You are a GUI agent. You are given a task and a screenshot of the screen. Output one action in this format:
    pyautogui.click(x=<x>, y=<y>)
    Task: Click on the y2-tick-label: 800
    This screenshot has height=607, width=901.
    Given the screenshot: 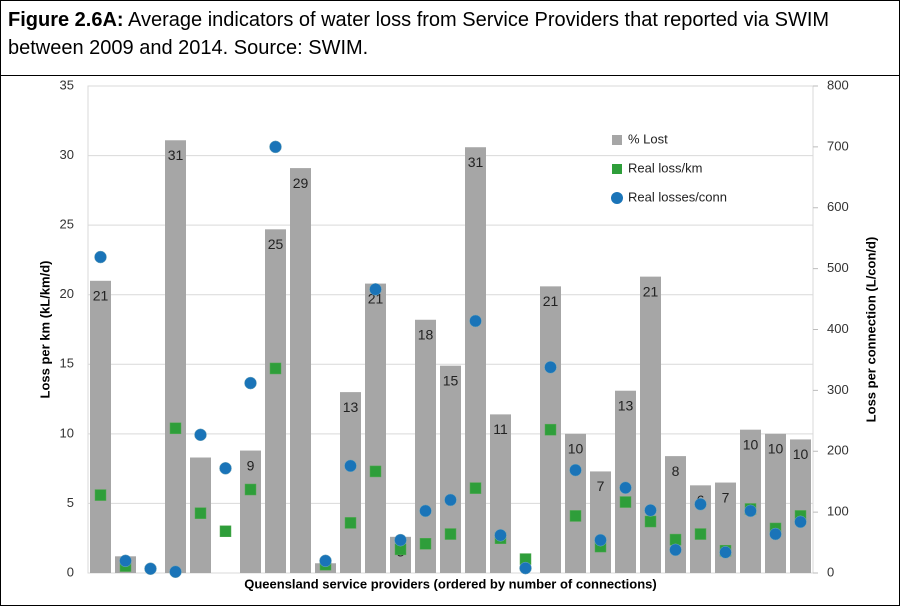 What is the action you would take?
    pyautogui.click(x=838, y=84)
    